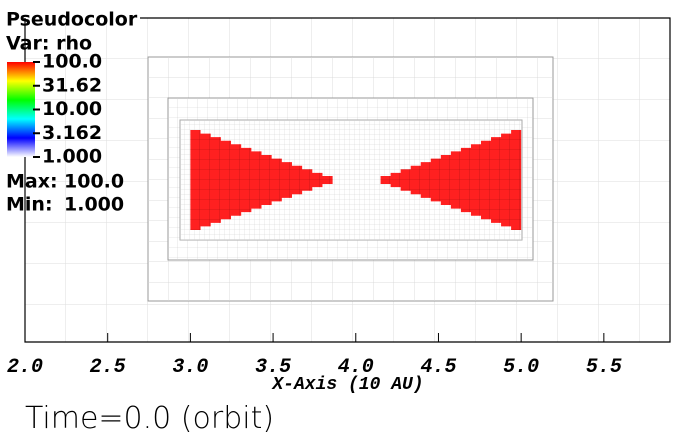 The height and width of the screenshot is (437, 677). Describe the element at coordinates (94, 182) in the screenshot. I see `max-value: 100.0` at that location.